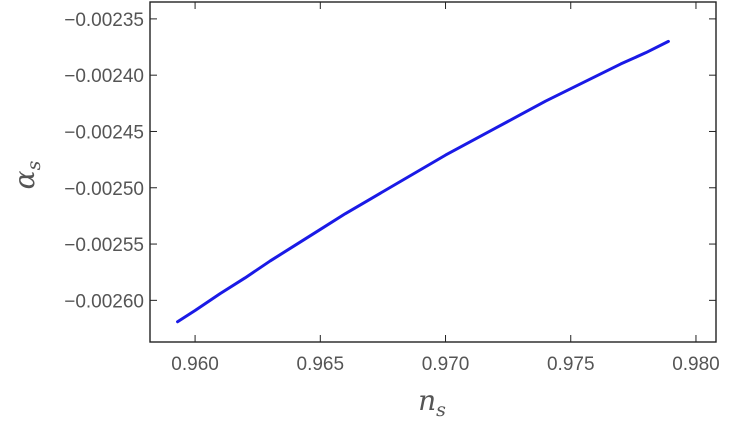 Image resolution: width=747 pixels, height=421 pixels. I want to click on x-tick-label: 0.970, so click(446, 364).